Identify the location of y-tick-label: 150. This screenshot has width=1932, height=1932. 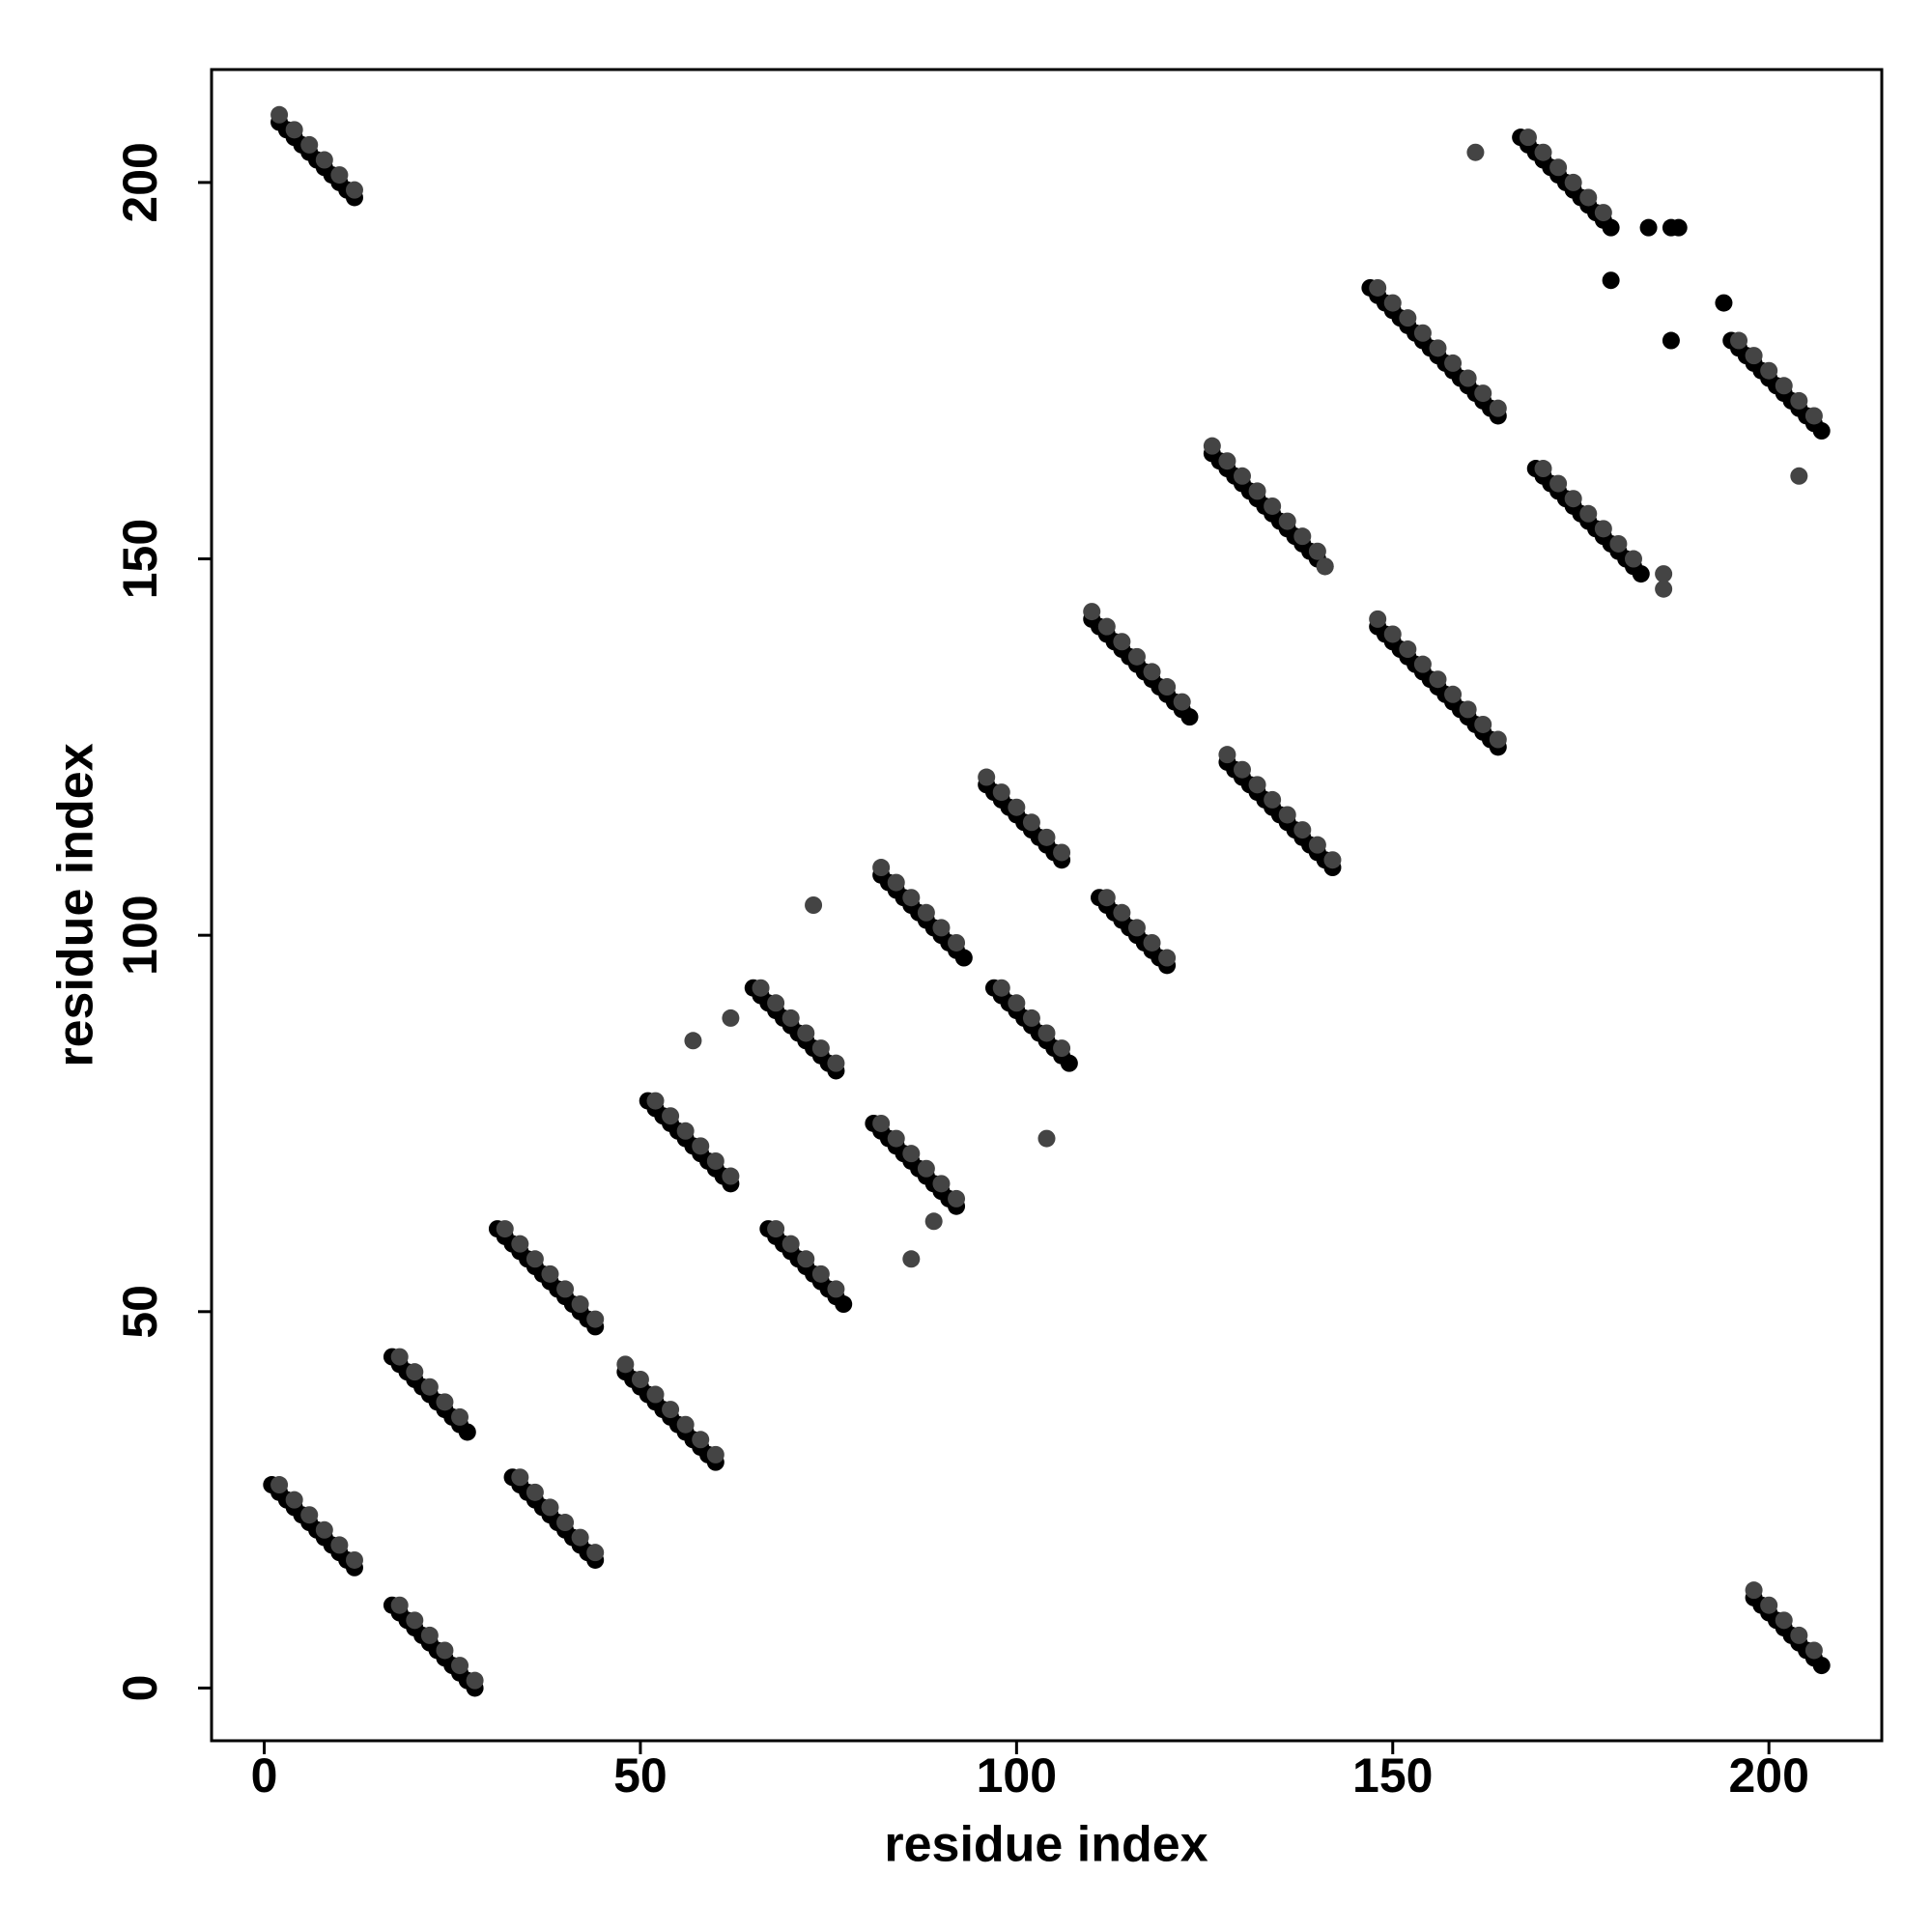
(140, 559).